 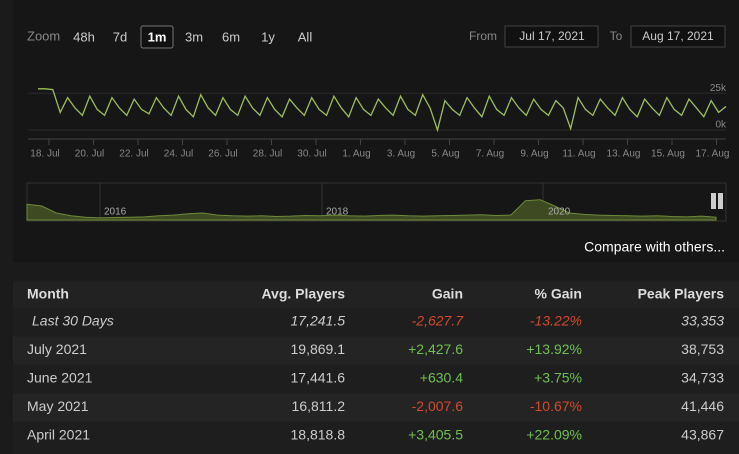 What do you see at coordinates (178, 154) in the screenshot?
I see `x-tick-label: 24. Jul` at bounding box center [178, 154].